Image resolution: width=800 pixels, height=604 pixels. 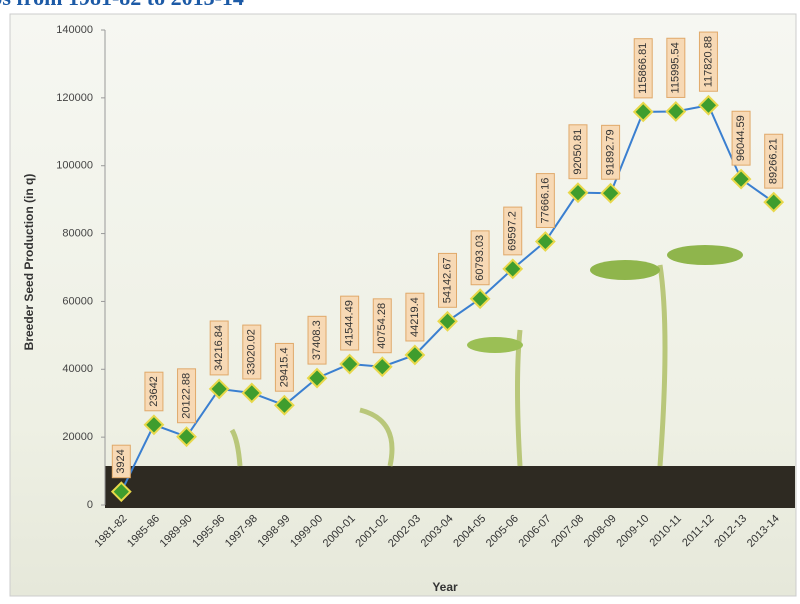 I want to click on data-label: 69597.2, so click(x=513, y=231).